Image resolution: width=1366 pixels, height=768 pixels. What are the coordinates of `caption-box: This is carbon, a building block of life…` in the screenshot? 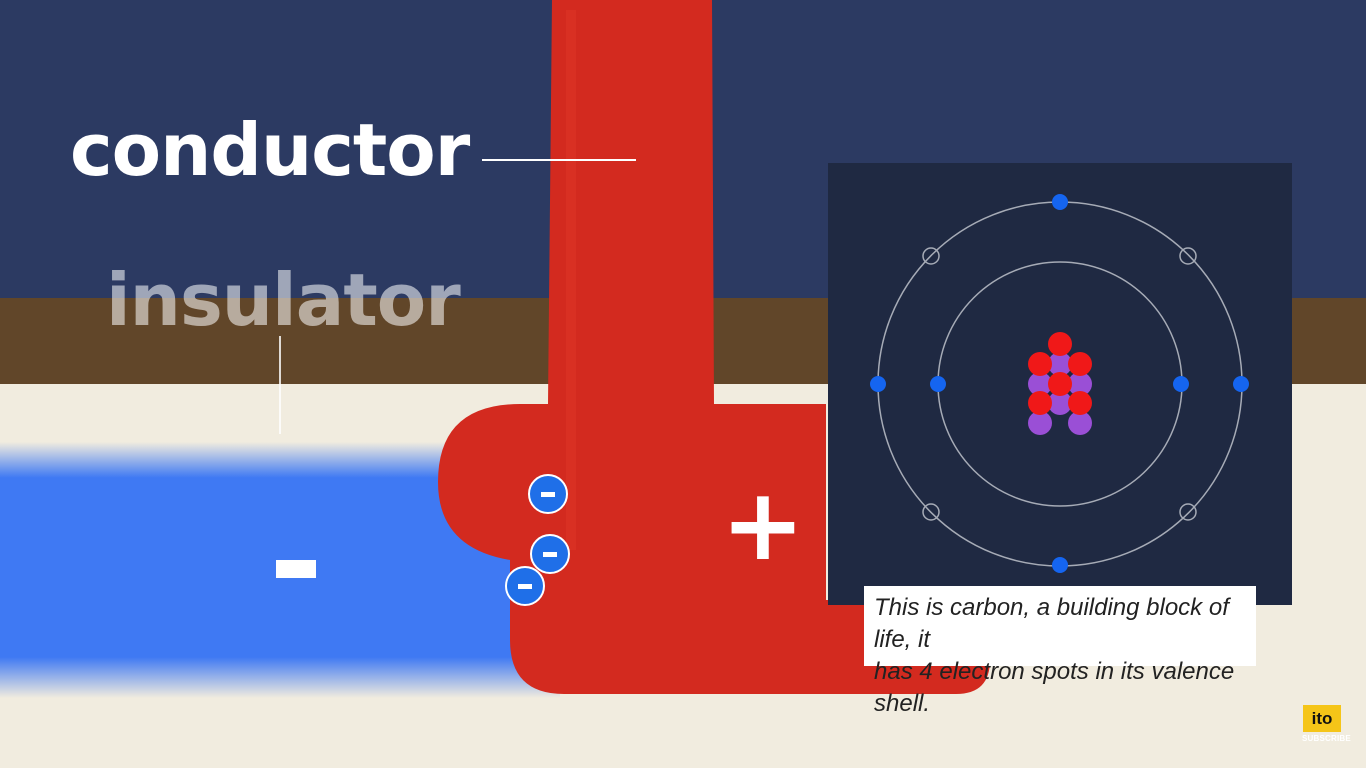 It's located at (1060, 651).